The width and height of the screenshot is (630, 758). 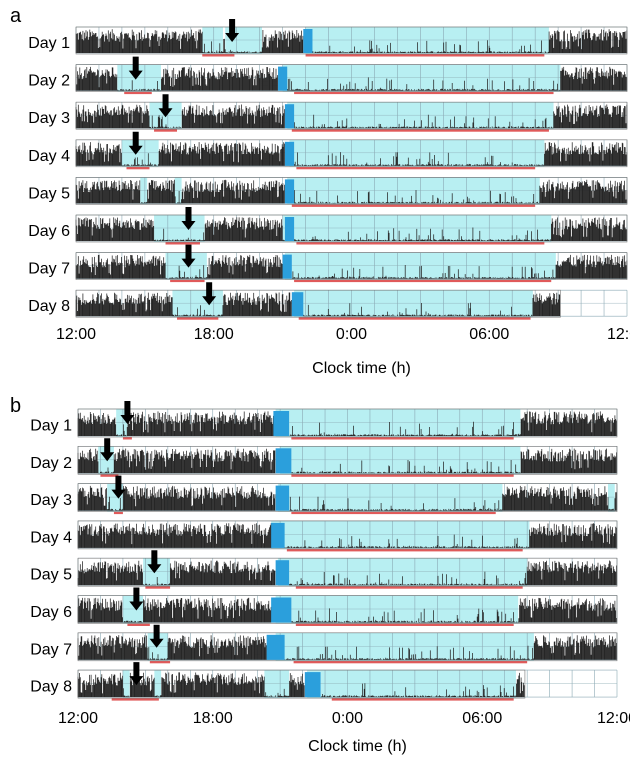 What do you see at coordinates (482, 718) in the screenshot?
I see `x-tick-label: 06:00` at bounding box center [482, 718].